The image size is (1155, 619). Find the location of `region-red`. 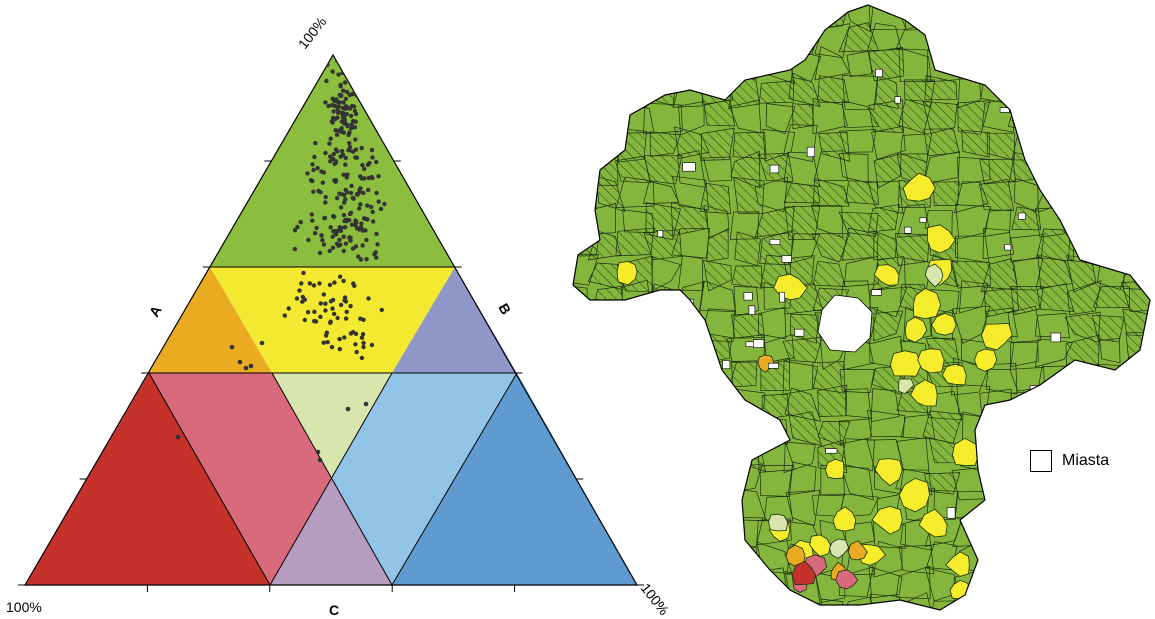

region-red is located at coordinates (147, 479).